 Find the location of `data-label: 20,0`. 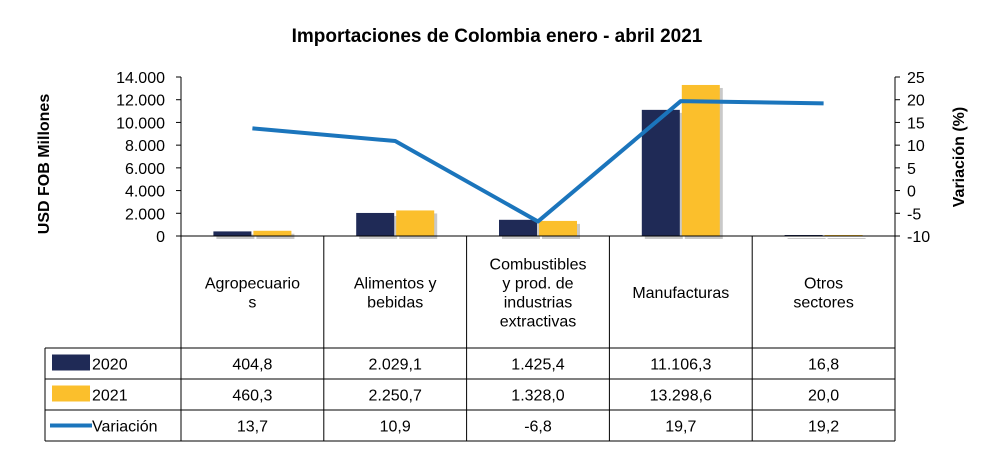

data-label: 20,0 is located at coordinates (823, 396).